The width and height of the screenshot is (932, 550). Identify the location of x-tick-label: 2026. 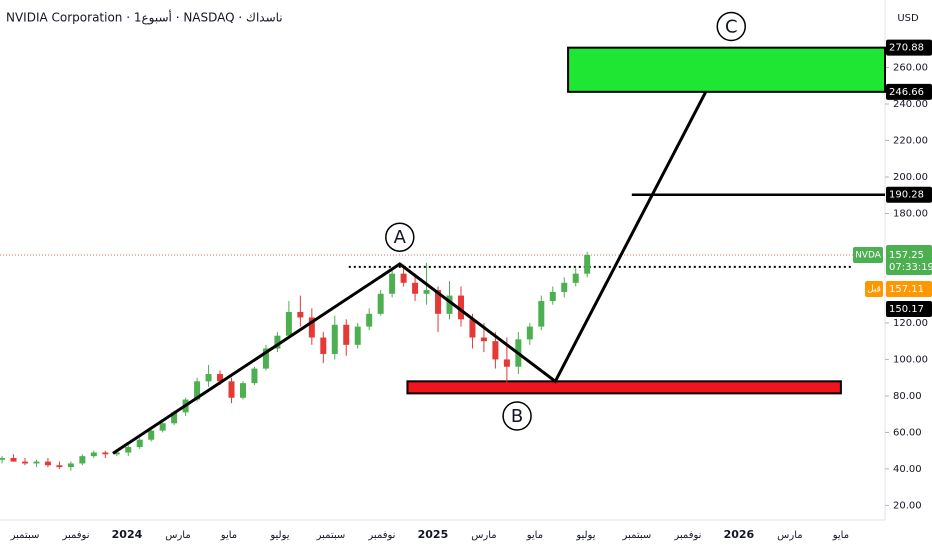
(739, 534).